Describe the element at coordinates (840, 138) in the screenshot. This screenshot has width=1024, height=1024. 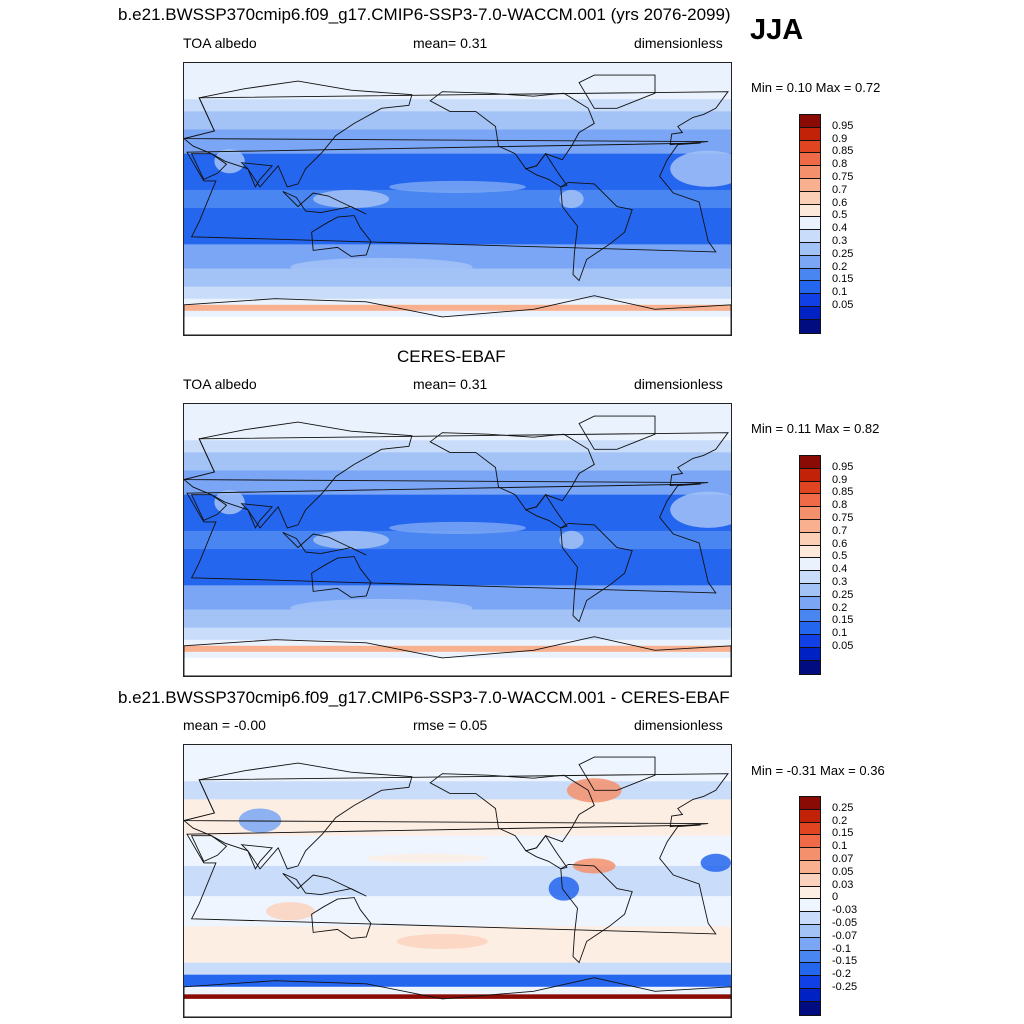
I see `colorbar-tick-label: 0.9` at that location.